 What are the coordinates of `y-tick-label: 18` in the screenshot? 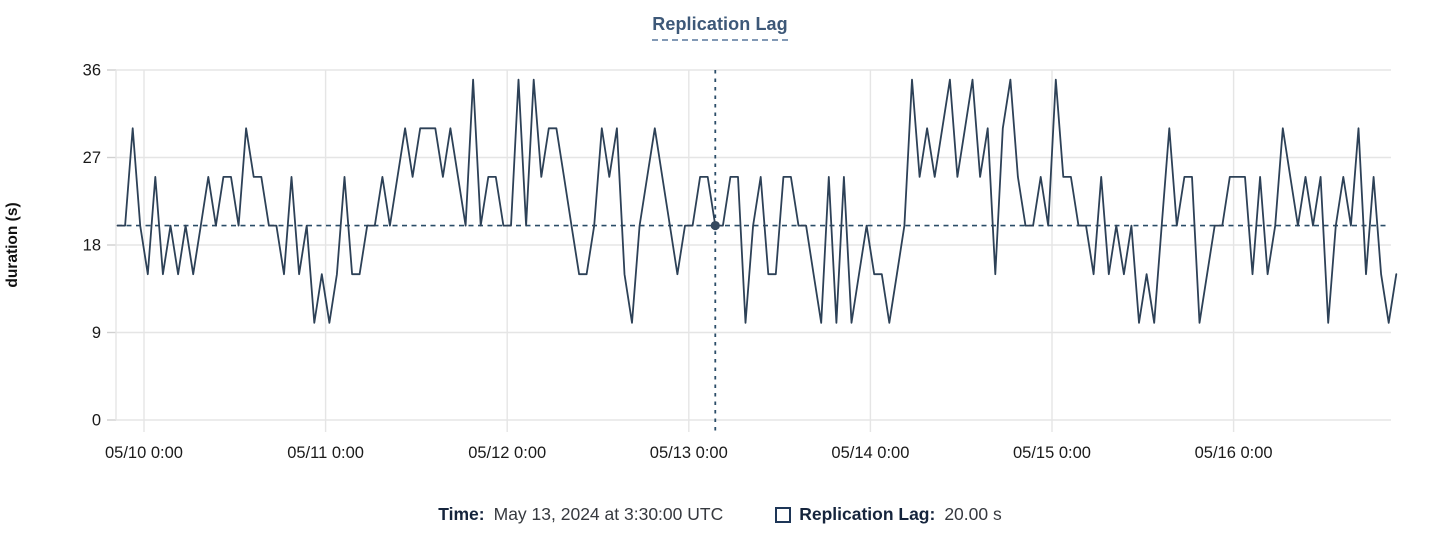 It's located at (92, 246).